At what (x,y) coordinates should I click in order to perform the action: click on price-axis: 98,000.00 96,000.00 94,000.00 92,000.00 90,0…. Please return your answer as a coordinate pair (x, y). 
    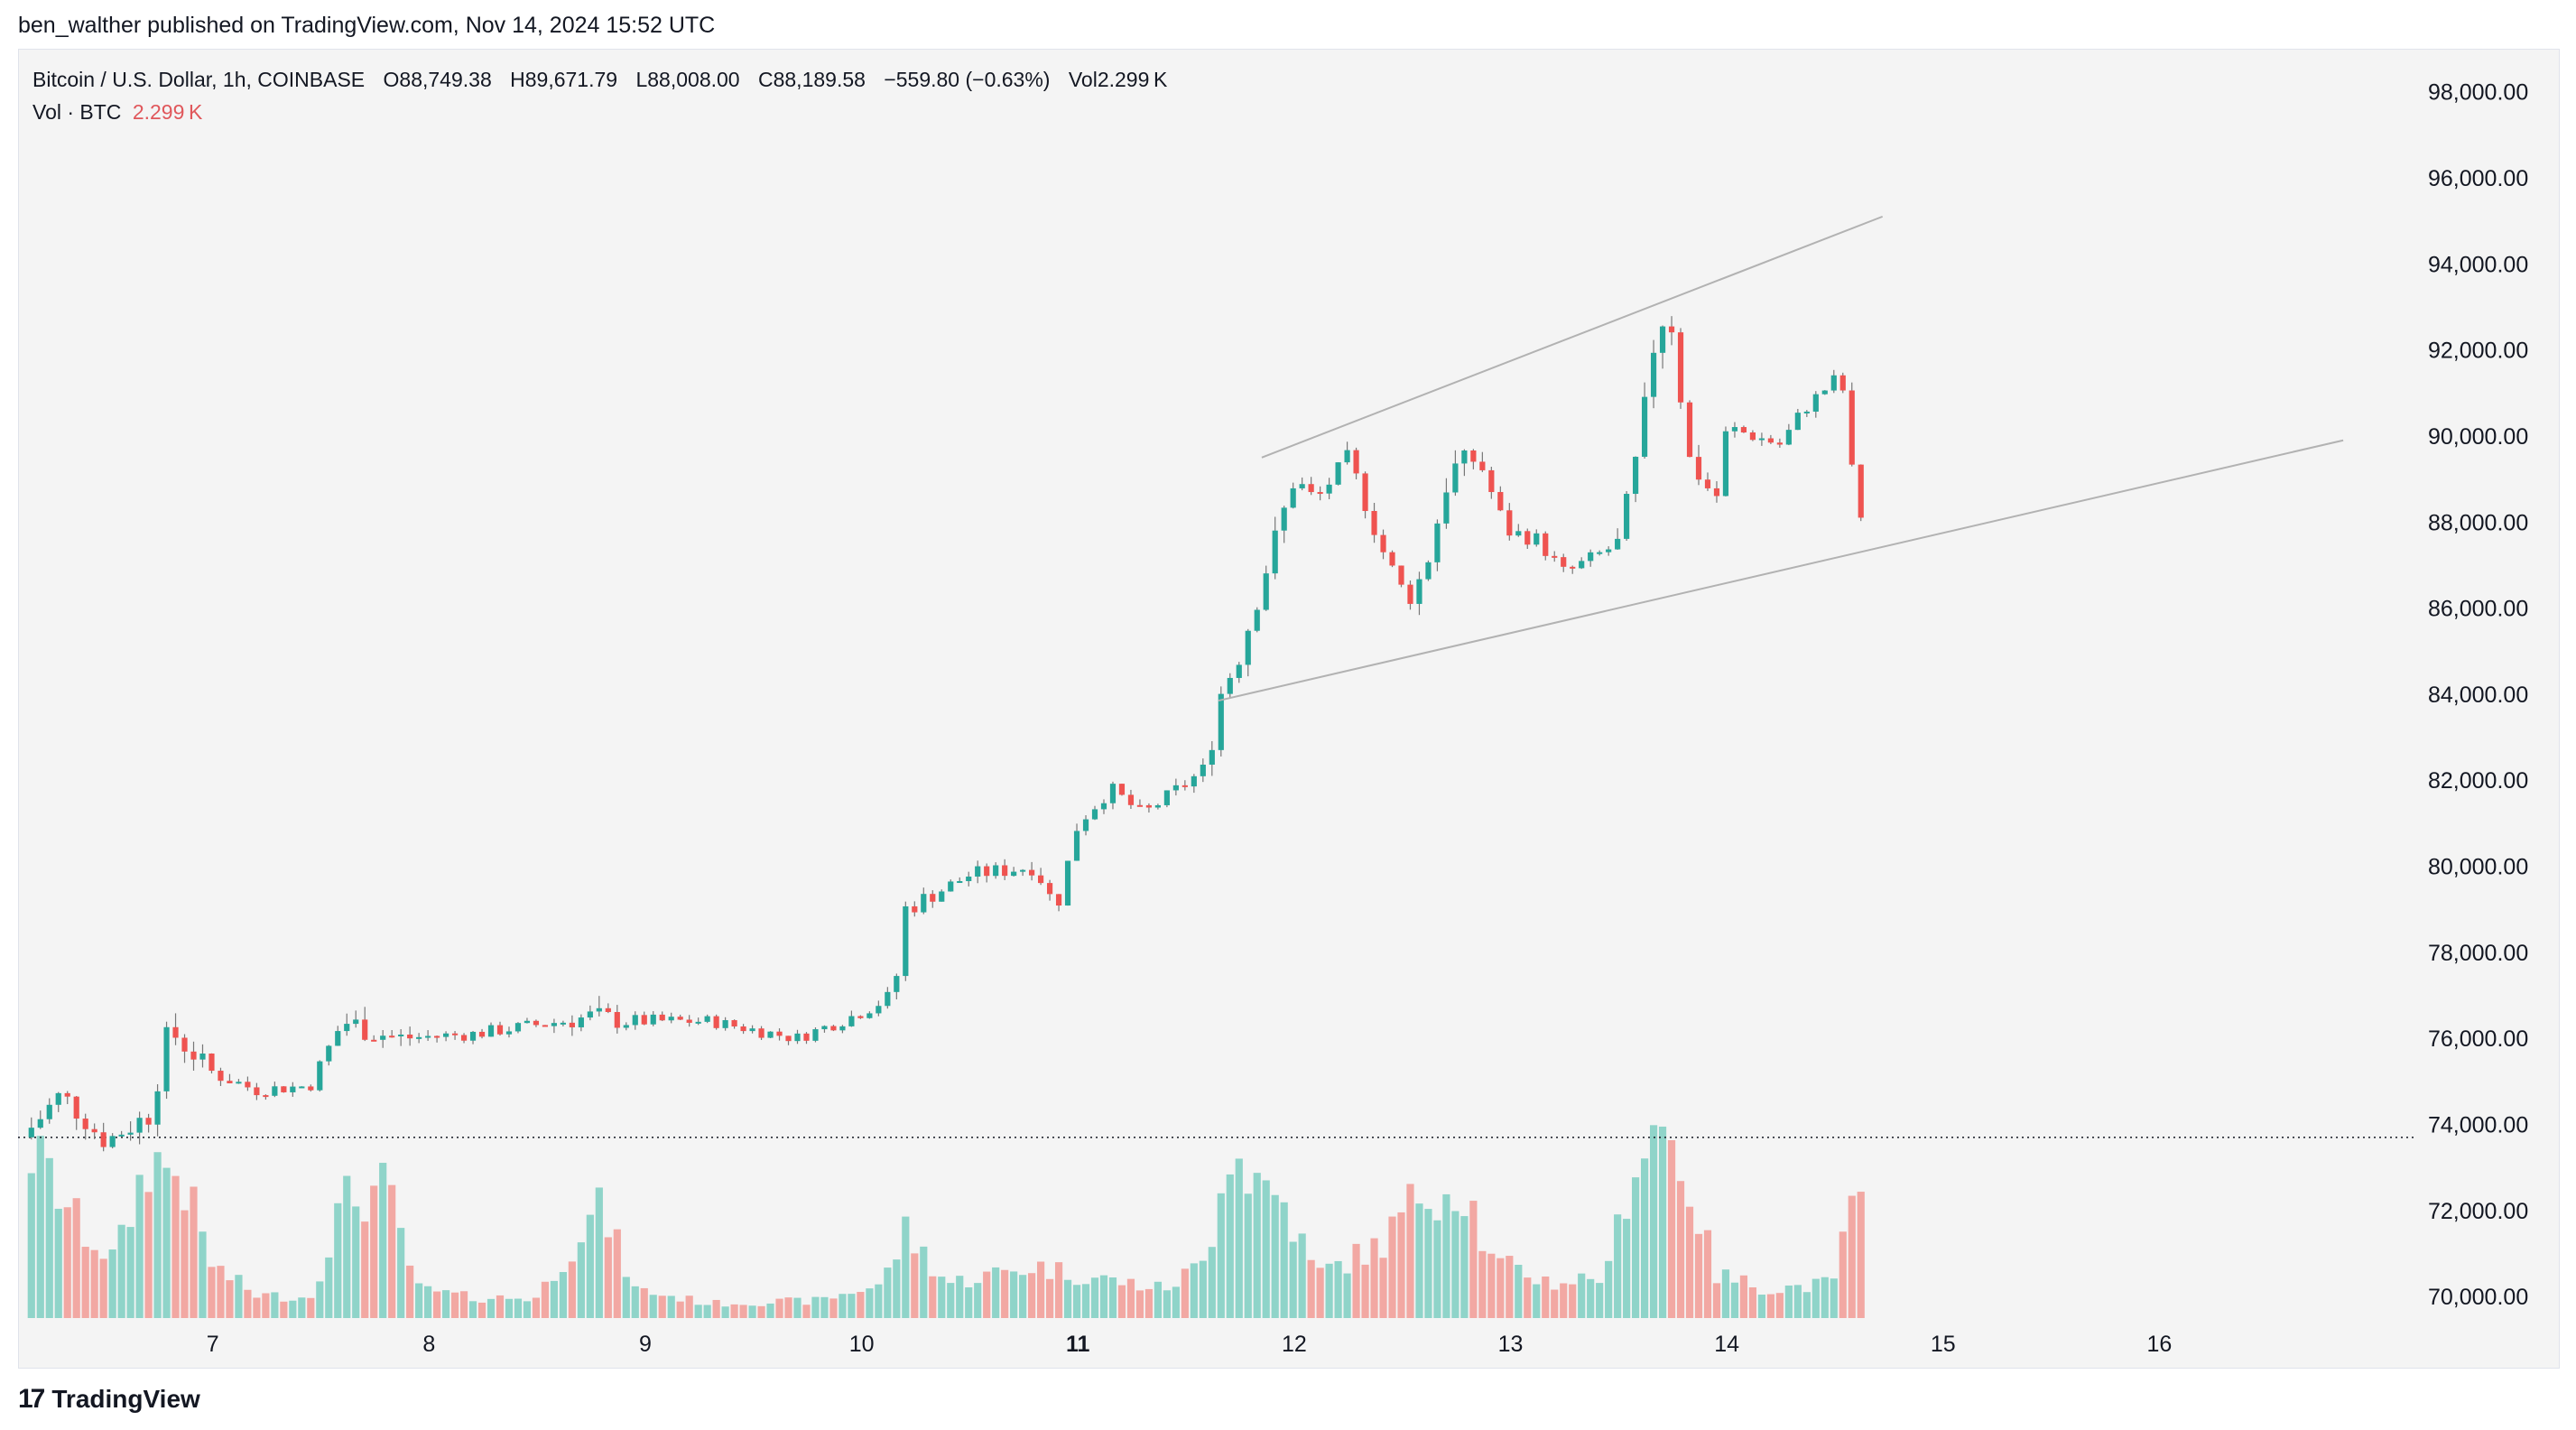
    Looking at the image, I should click on (2478, 696).